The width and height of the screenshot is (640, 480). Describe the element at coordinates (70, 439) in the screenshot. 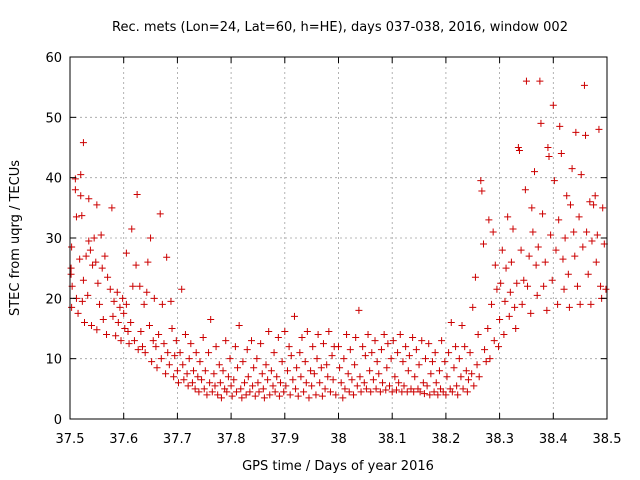

I see `x-tick-label: 37.5` at that location.